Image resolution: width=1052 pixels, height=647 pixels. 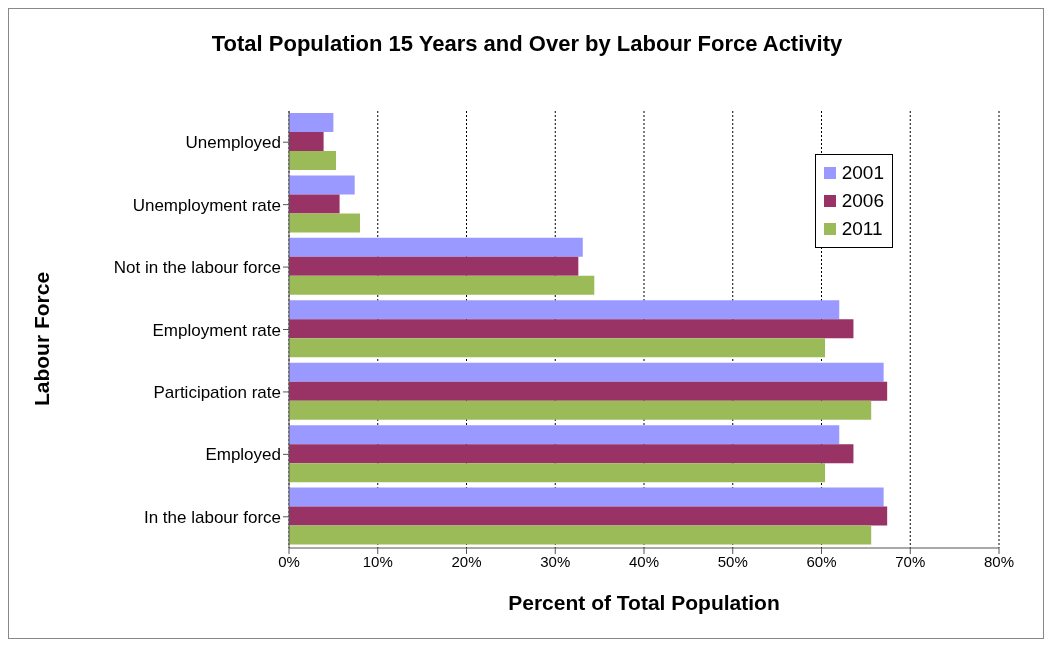 What do you see at coordinates (644, 561) in the screenshot?
I see `x-tick-label: 40%` at bounding box center [644, 561].